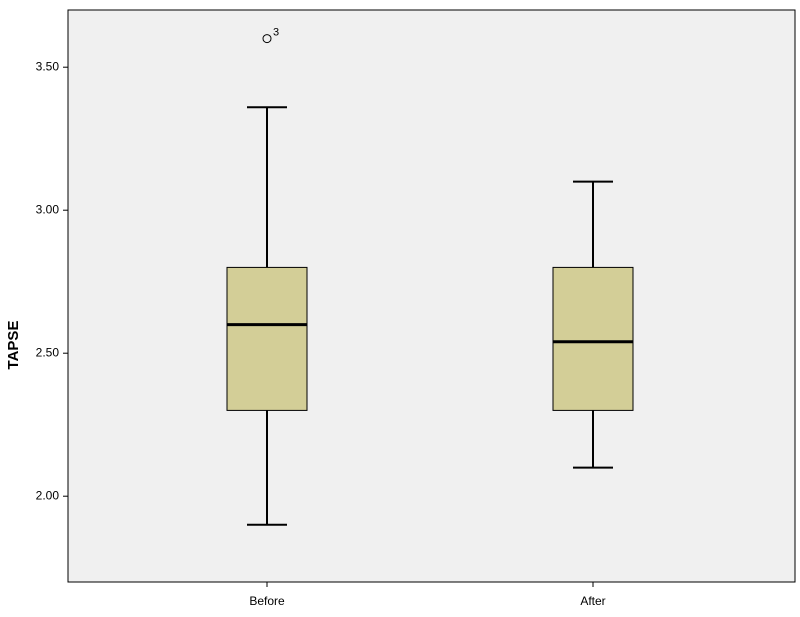  What do you see at coordinates (13, 345) in the screenshot?
I see `y-axis-label: TAPSE` at bounding box center [13, 345].